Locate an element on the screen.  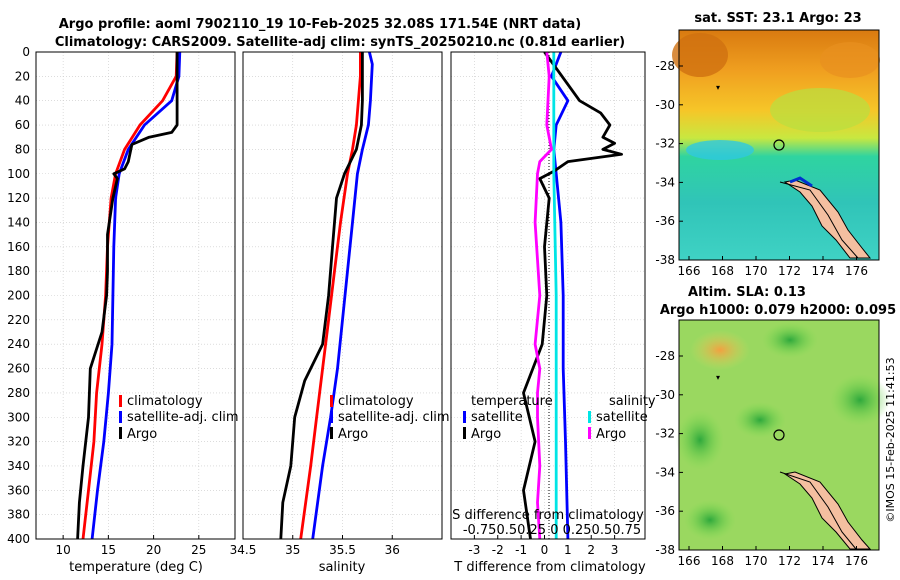
sla-map-axes: 166 168 170 172 174 176 -28 -30 -32 -34 -36 -38 is located at coordinates (761, 458).